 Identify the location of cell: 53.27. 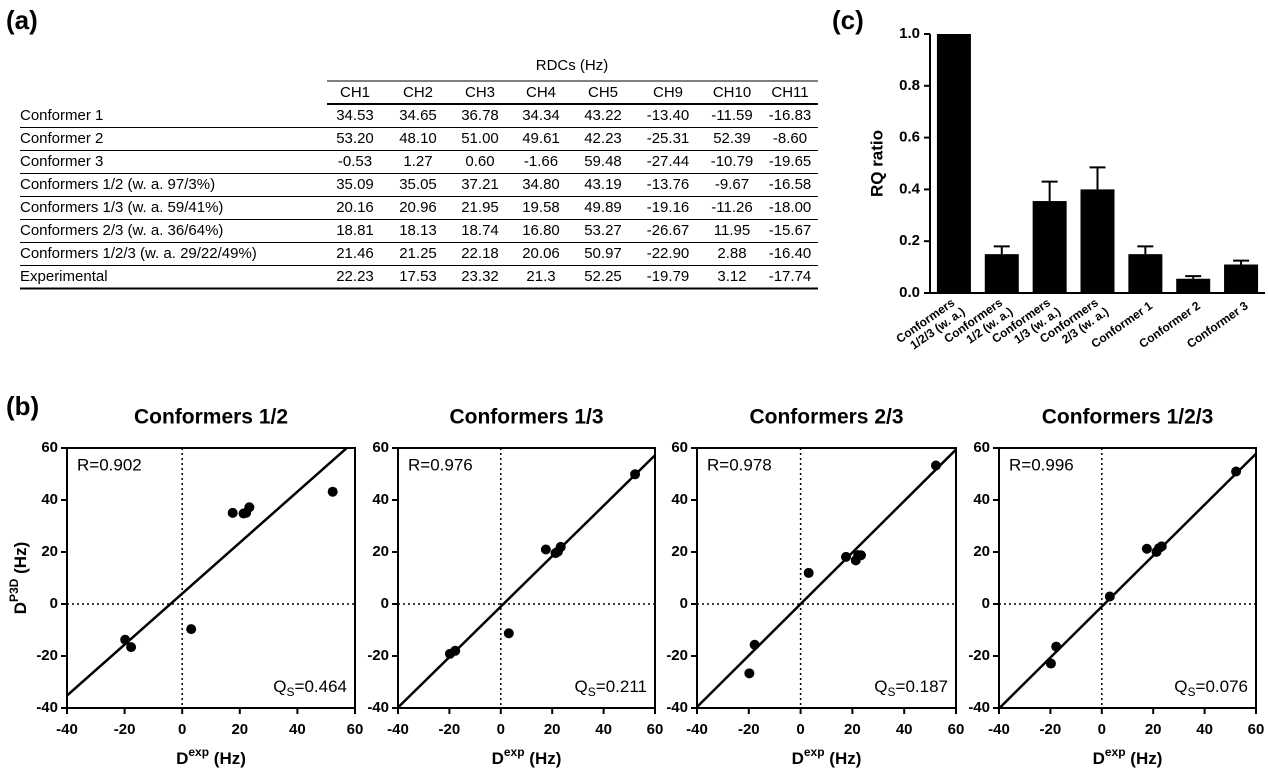
(603, 230).